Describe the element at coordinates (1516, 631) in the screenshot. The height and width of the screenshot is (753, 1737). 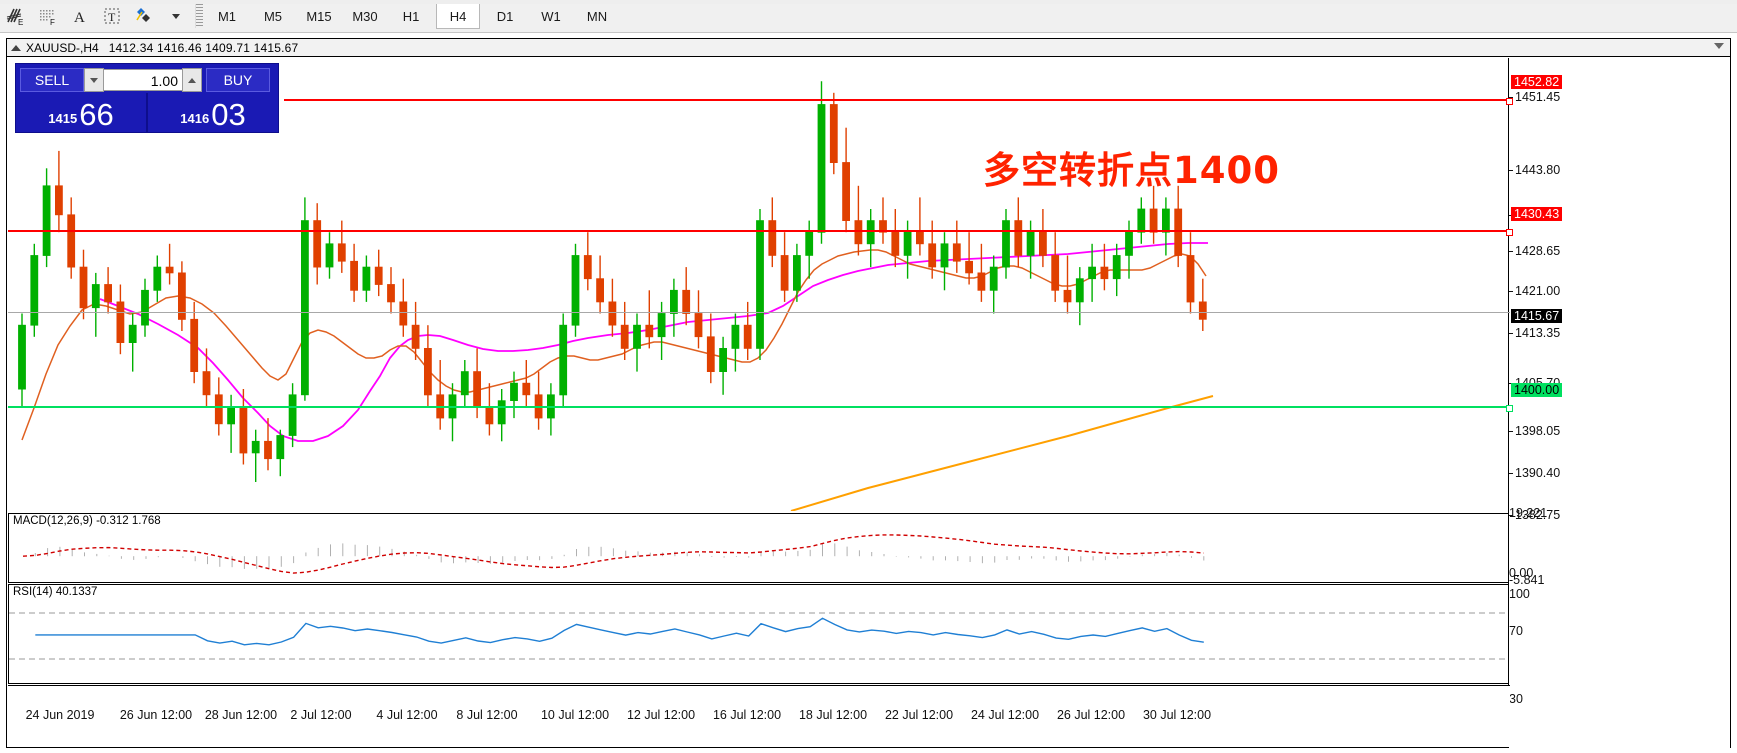
I see `rsi-tick-70: 70` at that location.